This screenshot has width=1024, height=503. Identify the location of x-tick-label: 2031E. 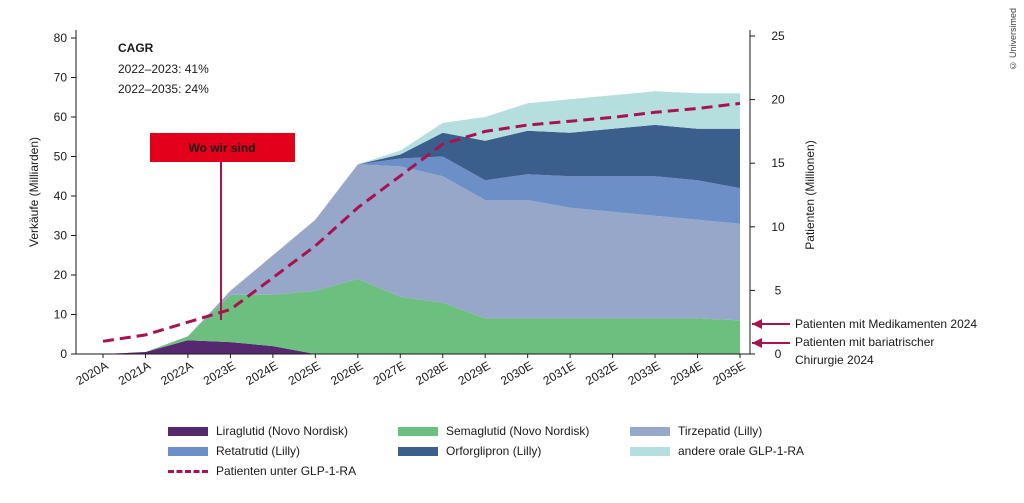
(559, 372).